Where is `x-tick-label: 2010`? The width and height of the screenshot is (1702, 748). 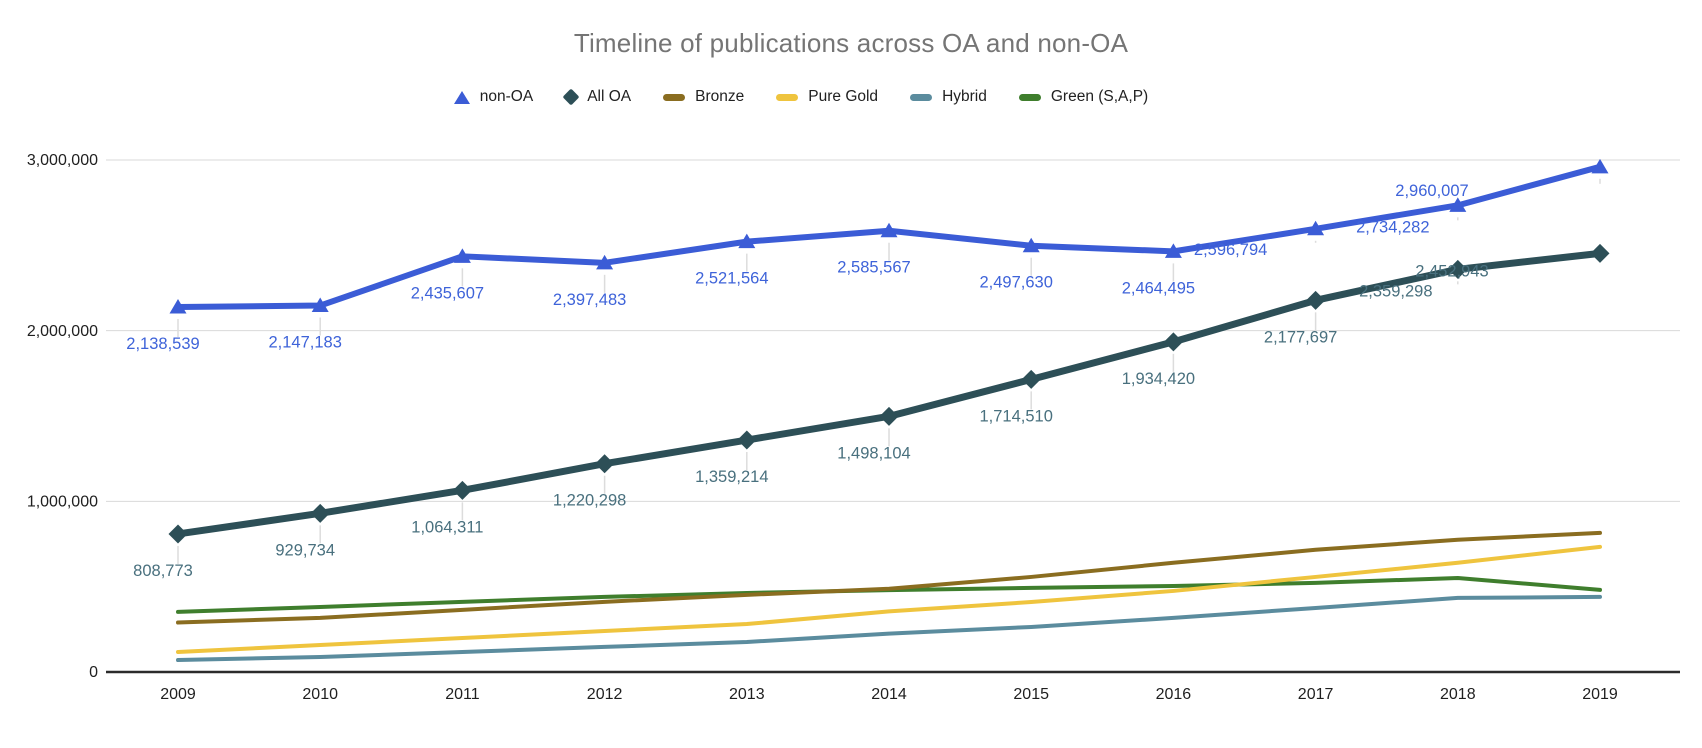
x-tick-label: 2010 is located at coordinates (320, 694).